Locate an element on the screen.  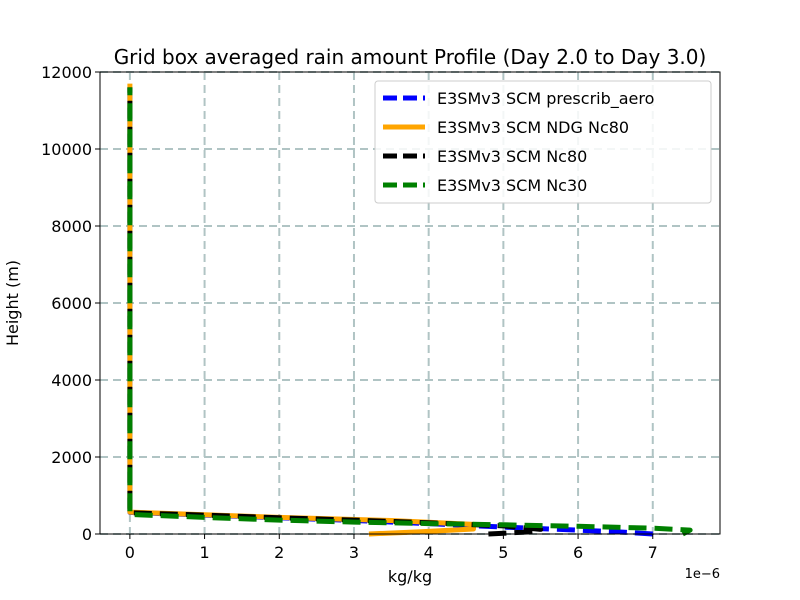
y-axis-label: Height (m) is located at coordinates (12, 303).